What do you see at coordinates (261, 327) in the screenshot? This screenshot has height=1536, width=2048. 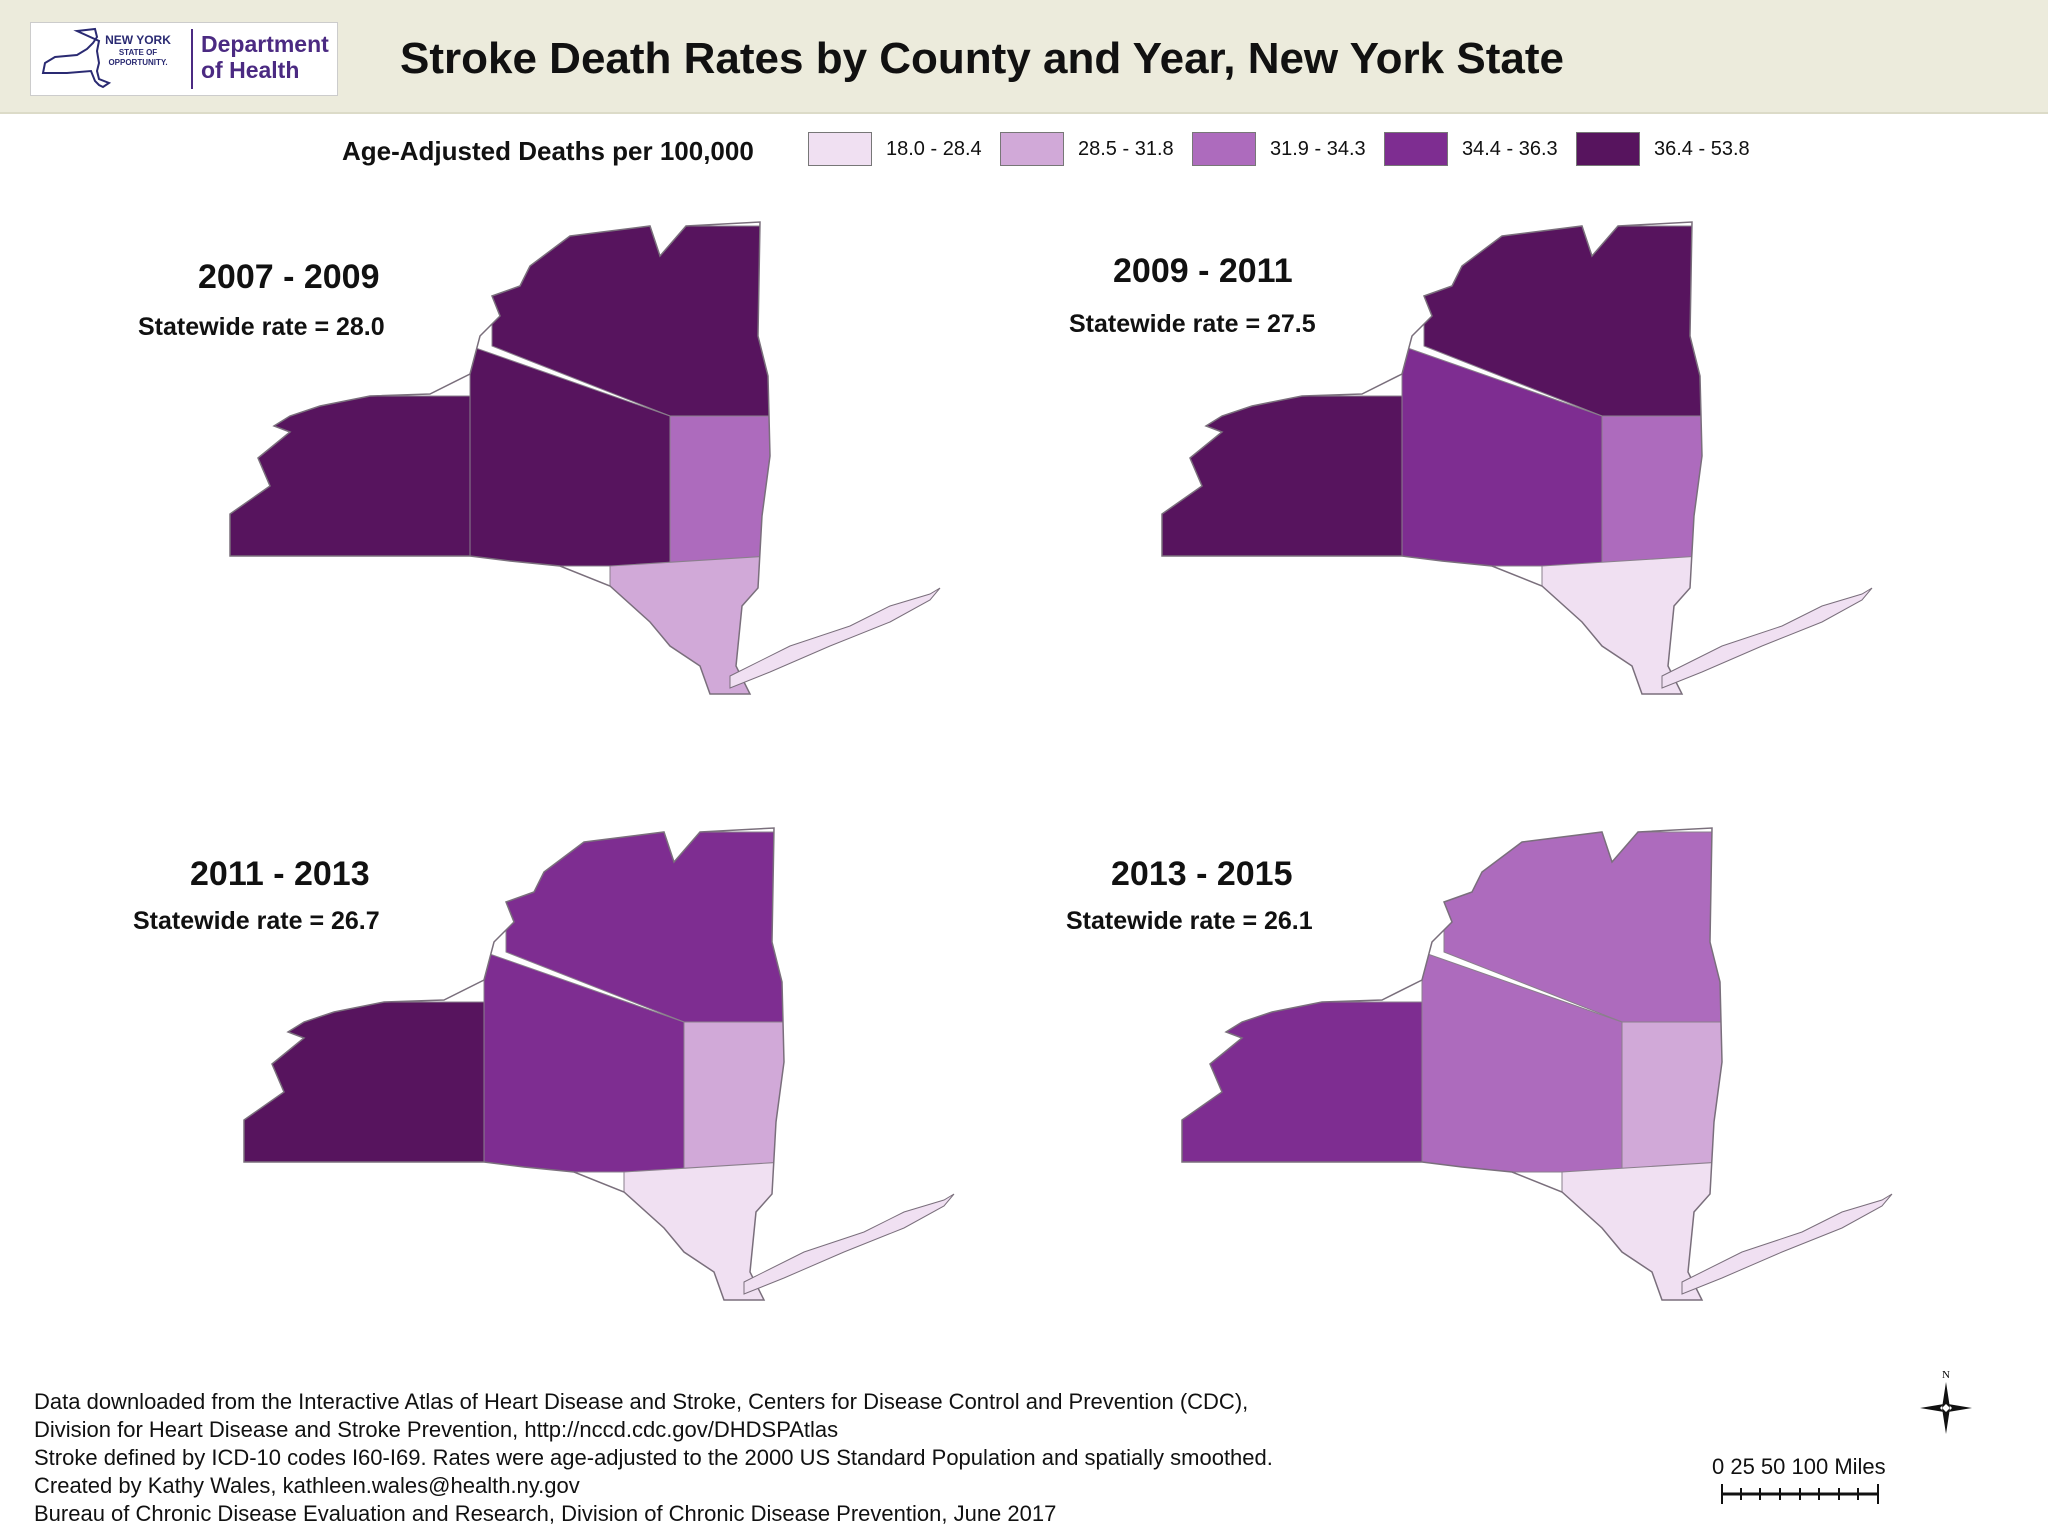 I see `map-rate-2007-2009: Statewide rate = 28.0` at bounding box center [261, 327].